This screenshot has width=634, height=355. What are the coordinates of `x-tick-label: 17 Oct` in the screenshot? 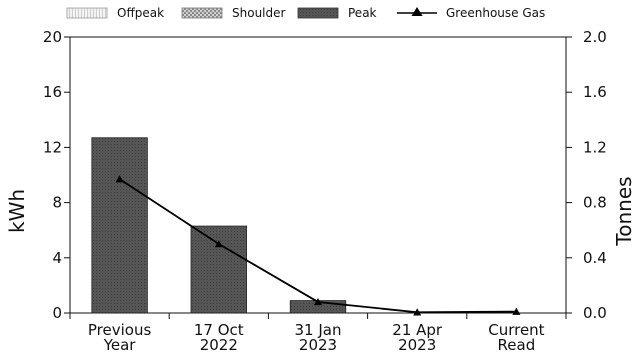 It's located at (219, 330).